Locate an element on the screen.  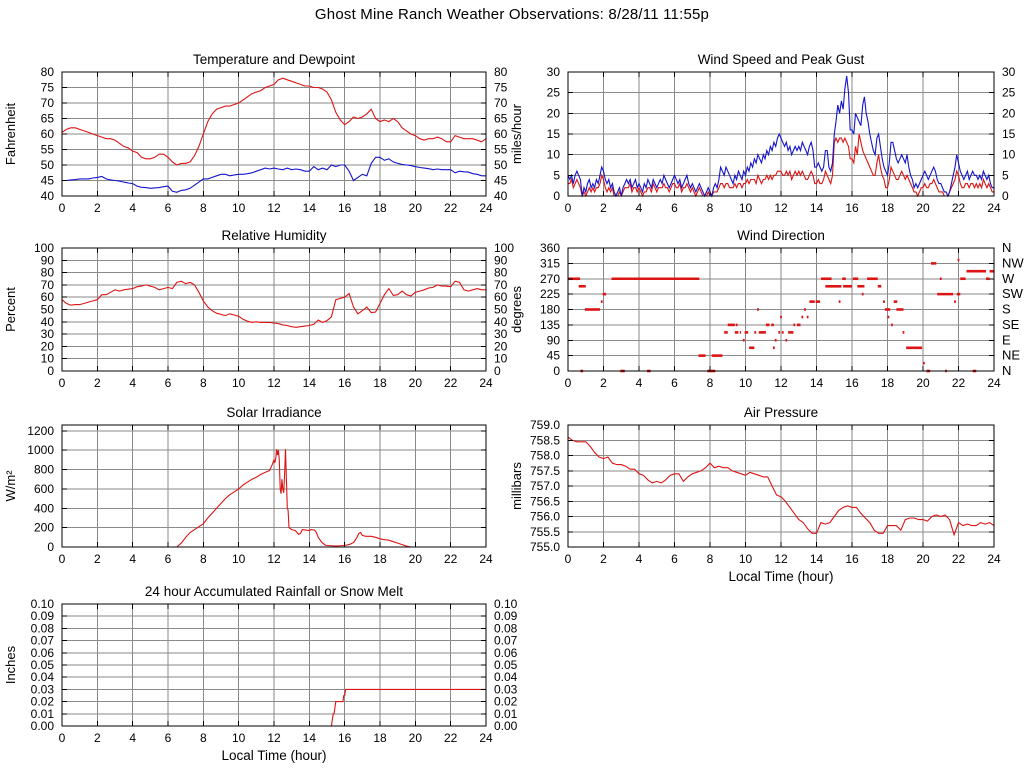
y-tick-label: 315 is located at coordinates (550, 263).